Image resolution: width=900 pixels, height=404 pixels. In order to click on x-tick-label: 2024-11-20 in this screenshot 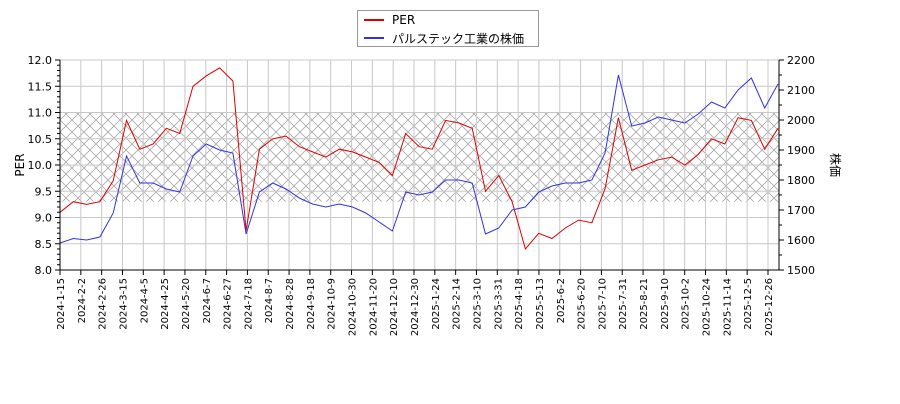, I will do `click(373, 307)`.